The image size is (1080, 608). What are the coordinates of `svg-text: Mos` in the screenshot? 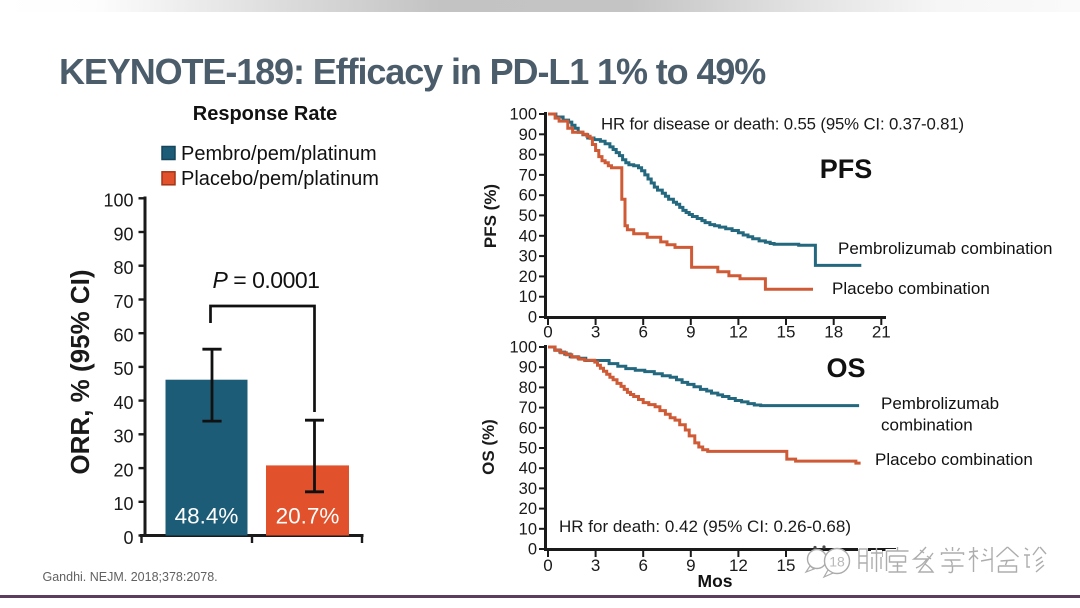 It's located at (715, 581).